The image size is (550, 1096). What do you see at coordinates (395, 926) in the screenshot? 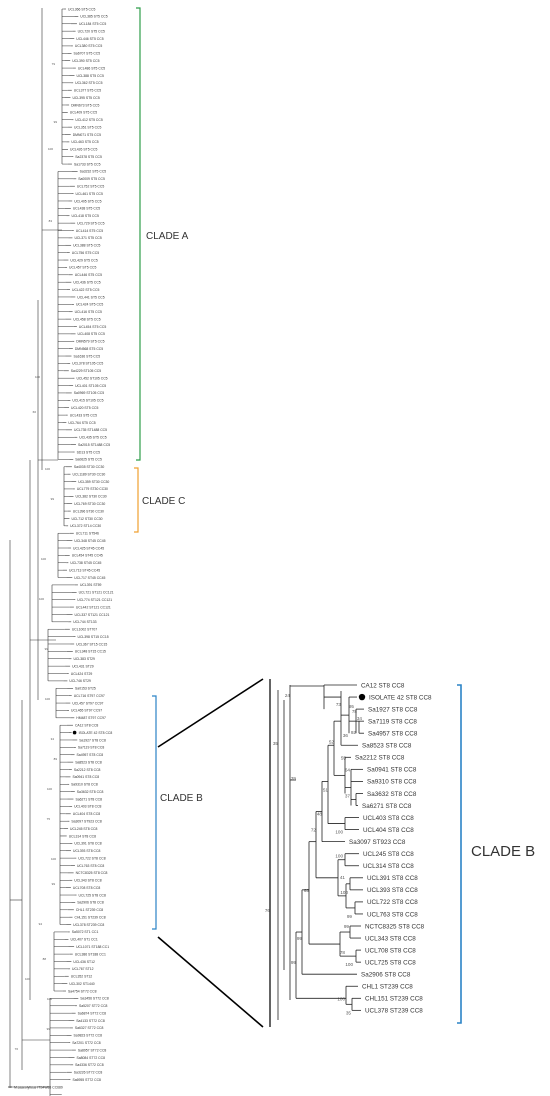
I see `zoom-taxon-label: NCTC8325 ST8 CC8` at bounding box center [395, 926].